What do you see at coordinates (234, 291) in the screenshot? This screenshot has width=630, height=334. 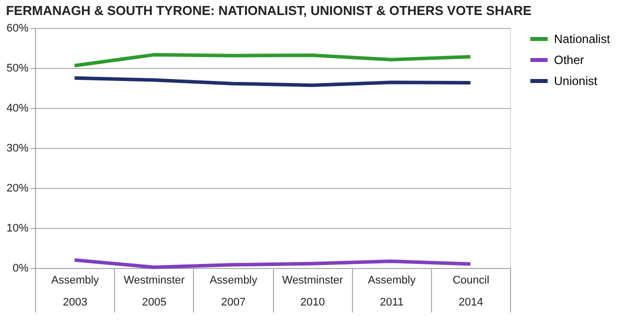 I see `x-tick-label: Assembly 2007` at bounding box center [234, 291].